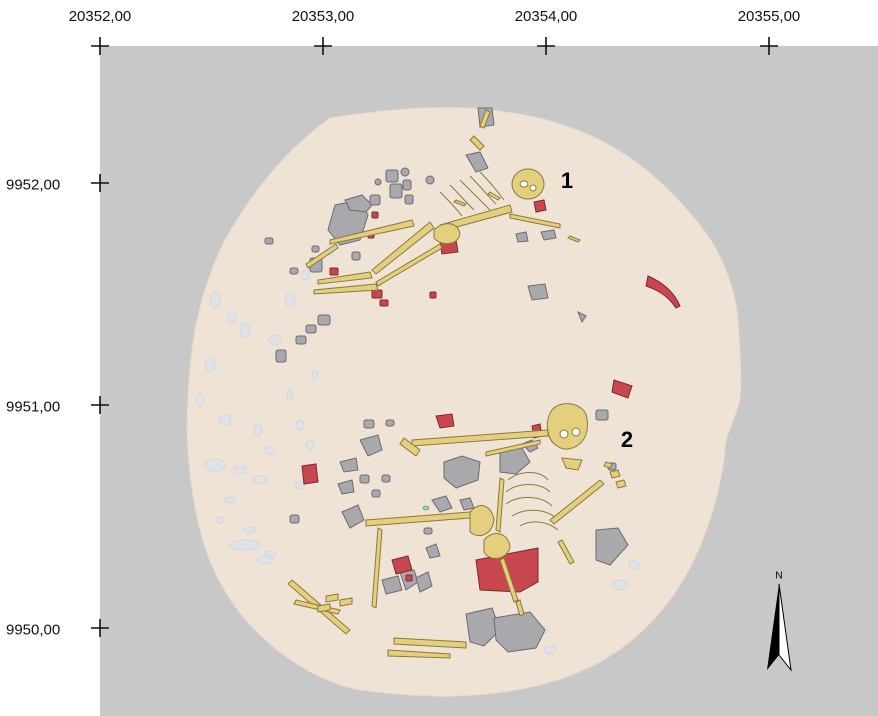 The image size is (878, 716). Describe the element at coordinates (426, 508) in the screenshot. I see `green-object` at that location.